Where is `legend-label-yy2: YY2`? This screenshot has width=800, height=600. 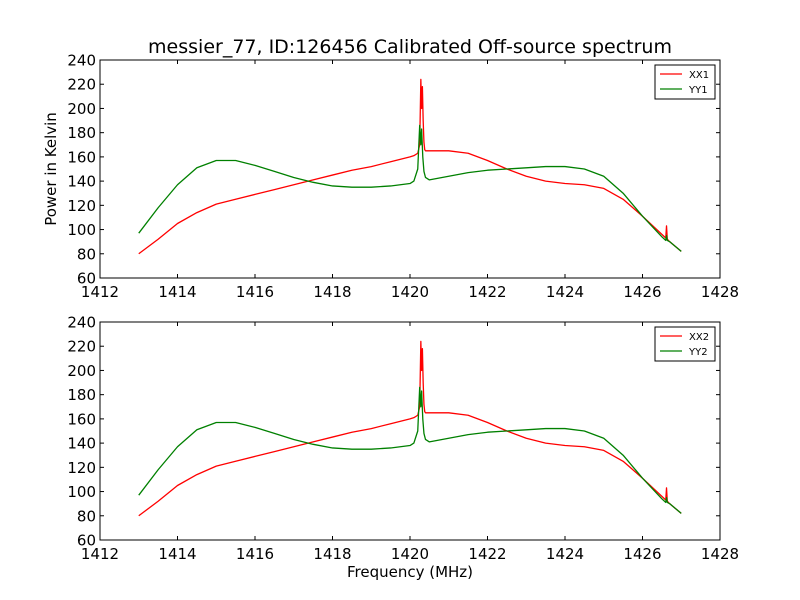
legend-label-yy2: YY2 is located at coordinates (698, 352).